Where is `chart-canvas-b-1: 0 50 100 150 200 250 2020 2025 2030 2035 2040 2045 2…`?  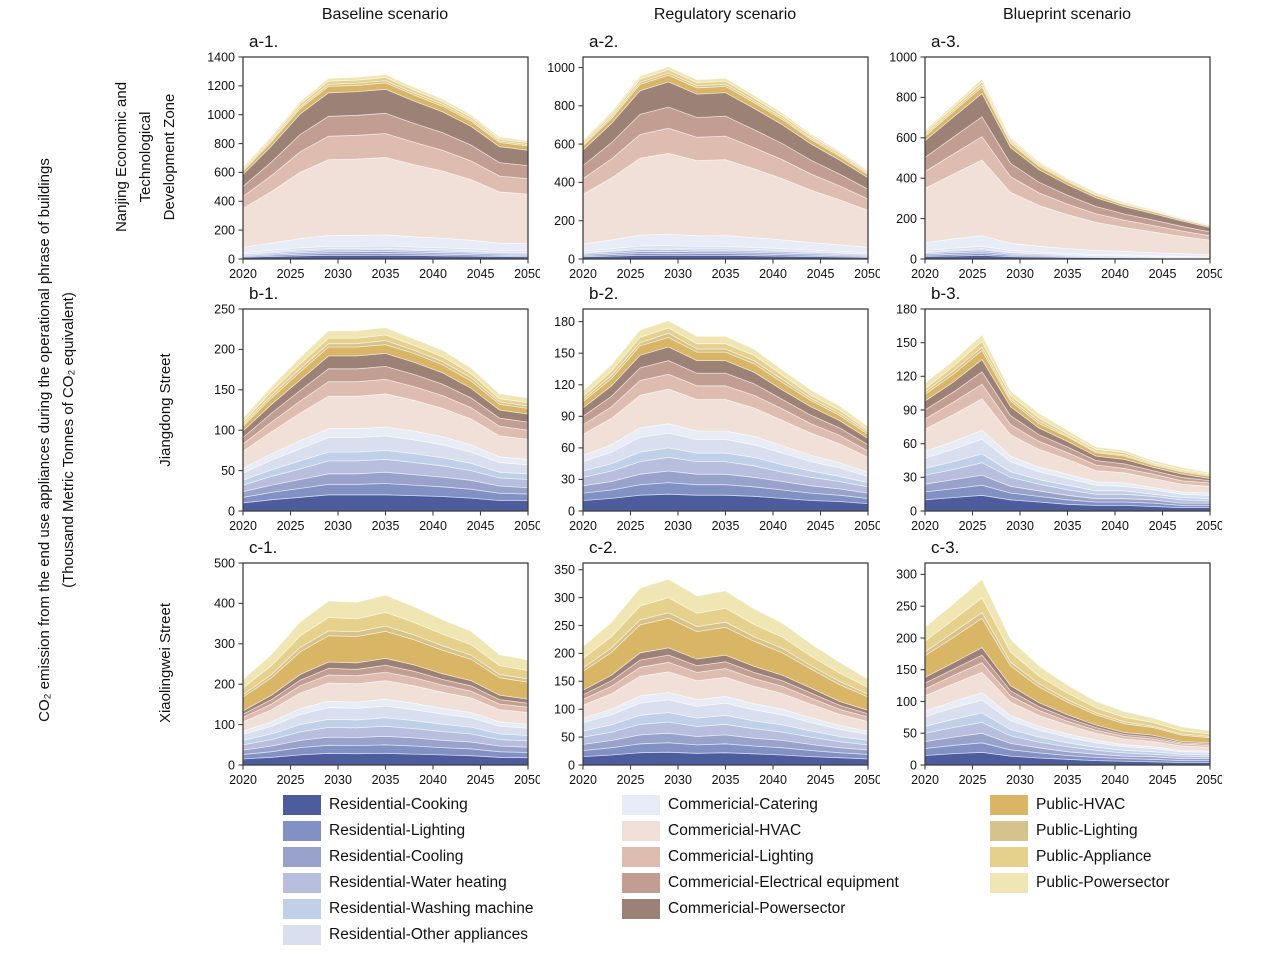
chart-canvas-b-1: 0 50 100 150 200 250 2020 2025 2030 2035 2040 2045 2… is located at coordinates (377, 417).